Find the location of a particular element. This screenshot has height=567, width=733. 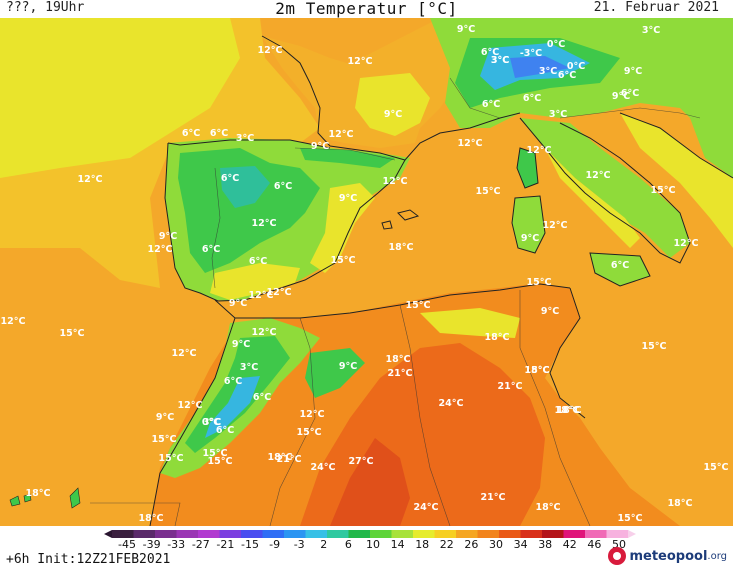

colorbar-tick: -15 is located at coordinates (250, 544).